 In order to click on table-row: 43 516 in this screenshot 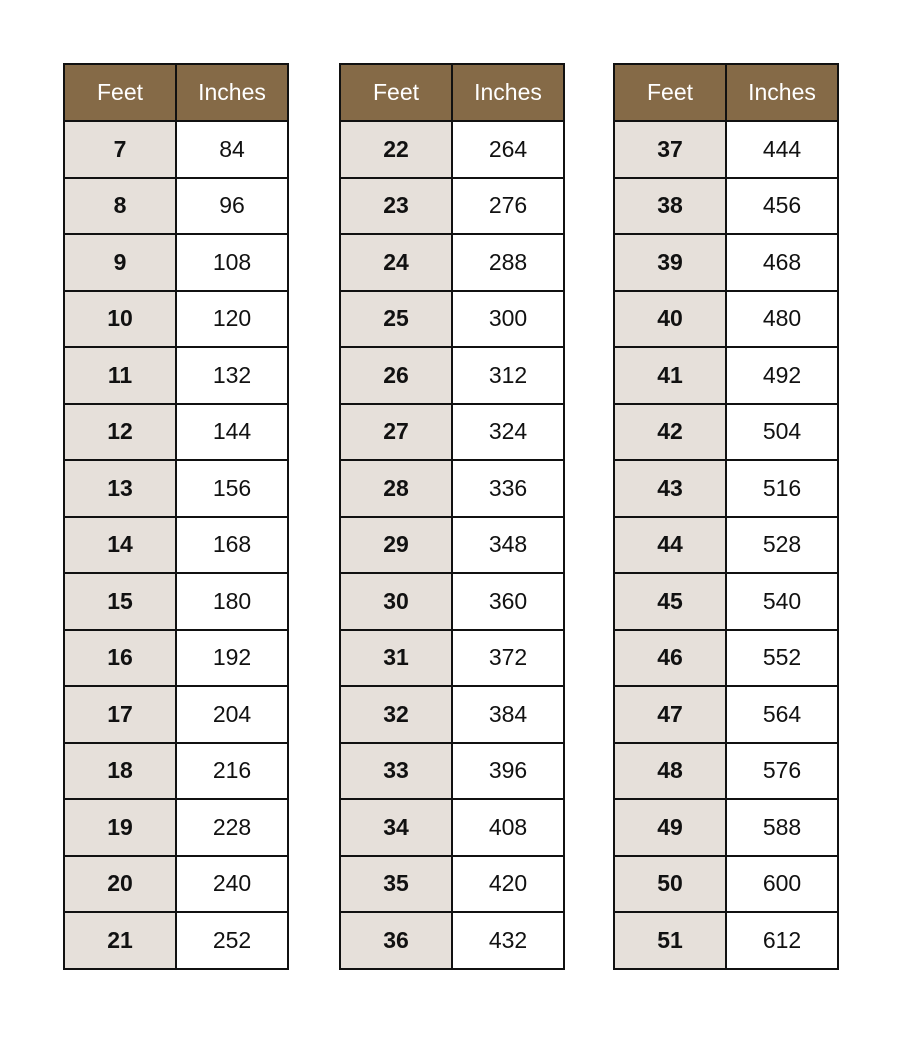, I will do `click(726, 488)`.